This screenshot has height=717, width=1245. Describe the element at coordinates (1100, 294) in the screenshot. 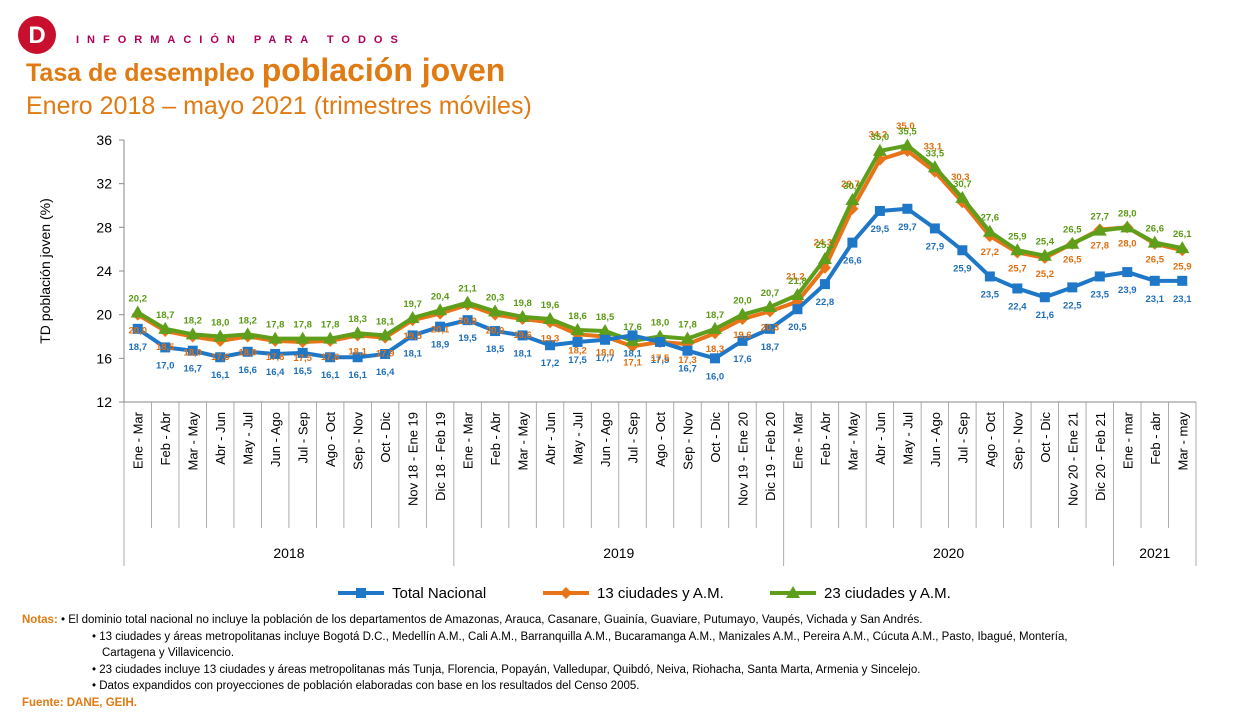

I see `data-label: 23,5` at that location.